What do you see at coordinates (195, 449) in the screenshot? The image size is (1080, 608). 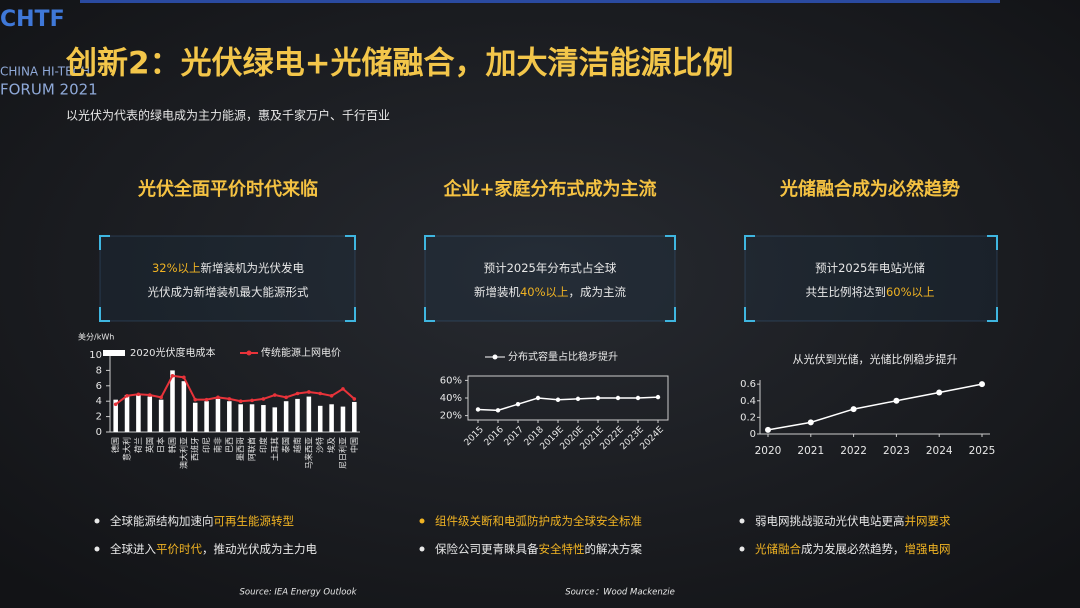 I see `x-tick-label: 西班牙` at bounding box center [195, 449].